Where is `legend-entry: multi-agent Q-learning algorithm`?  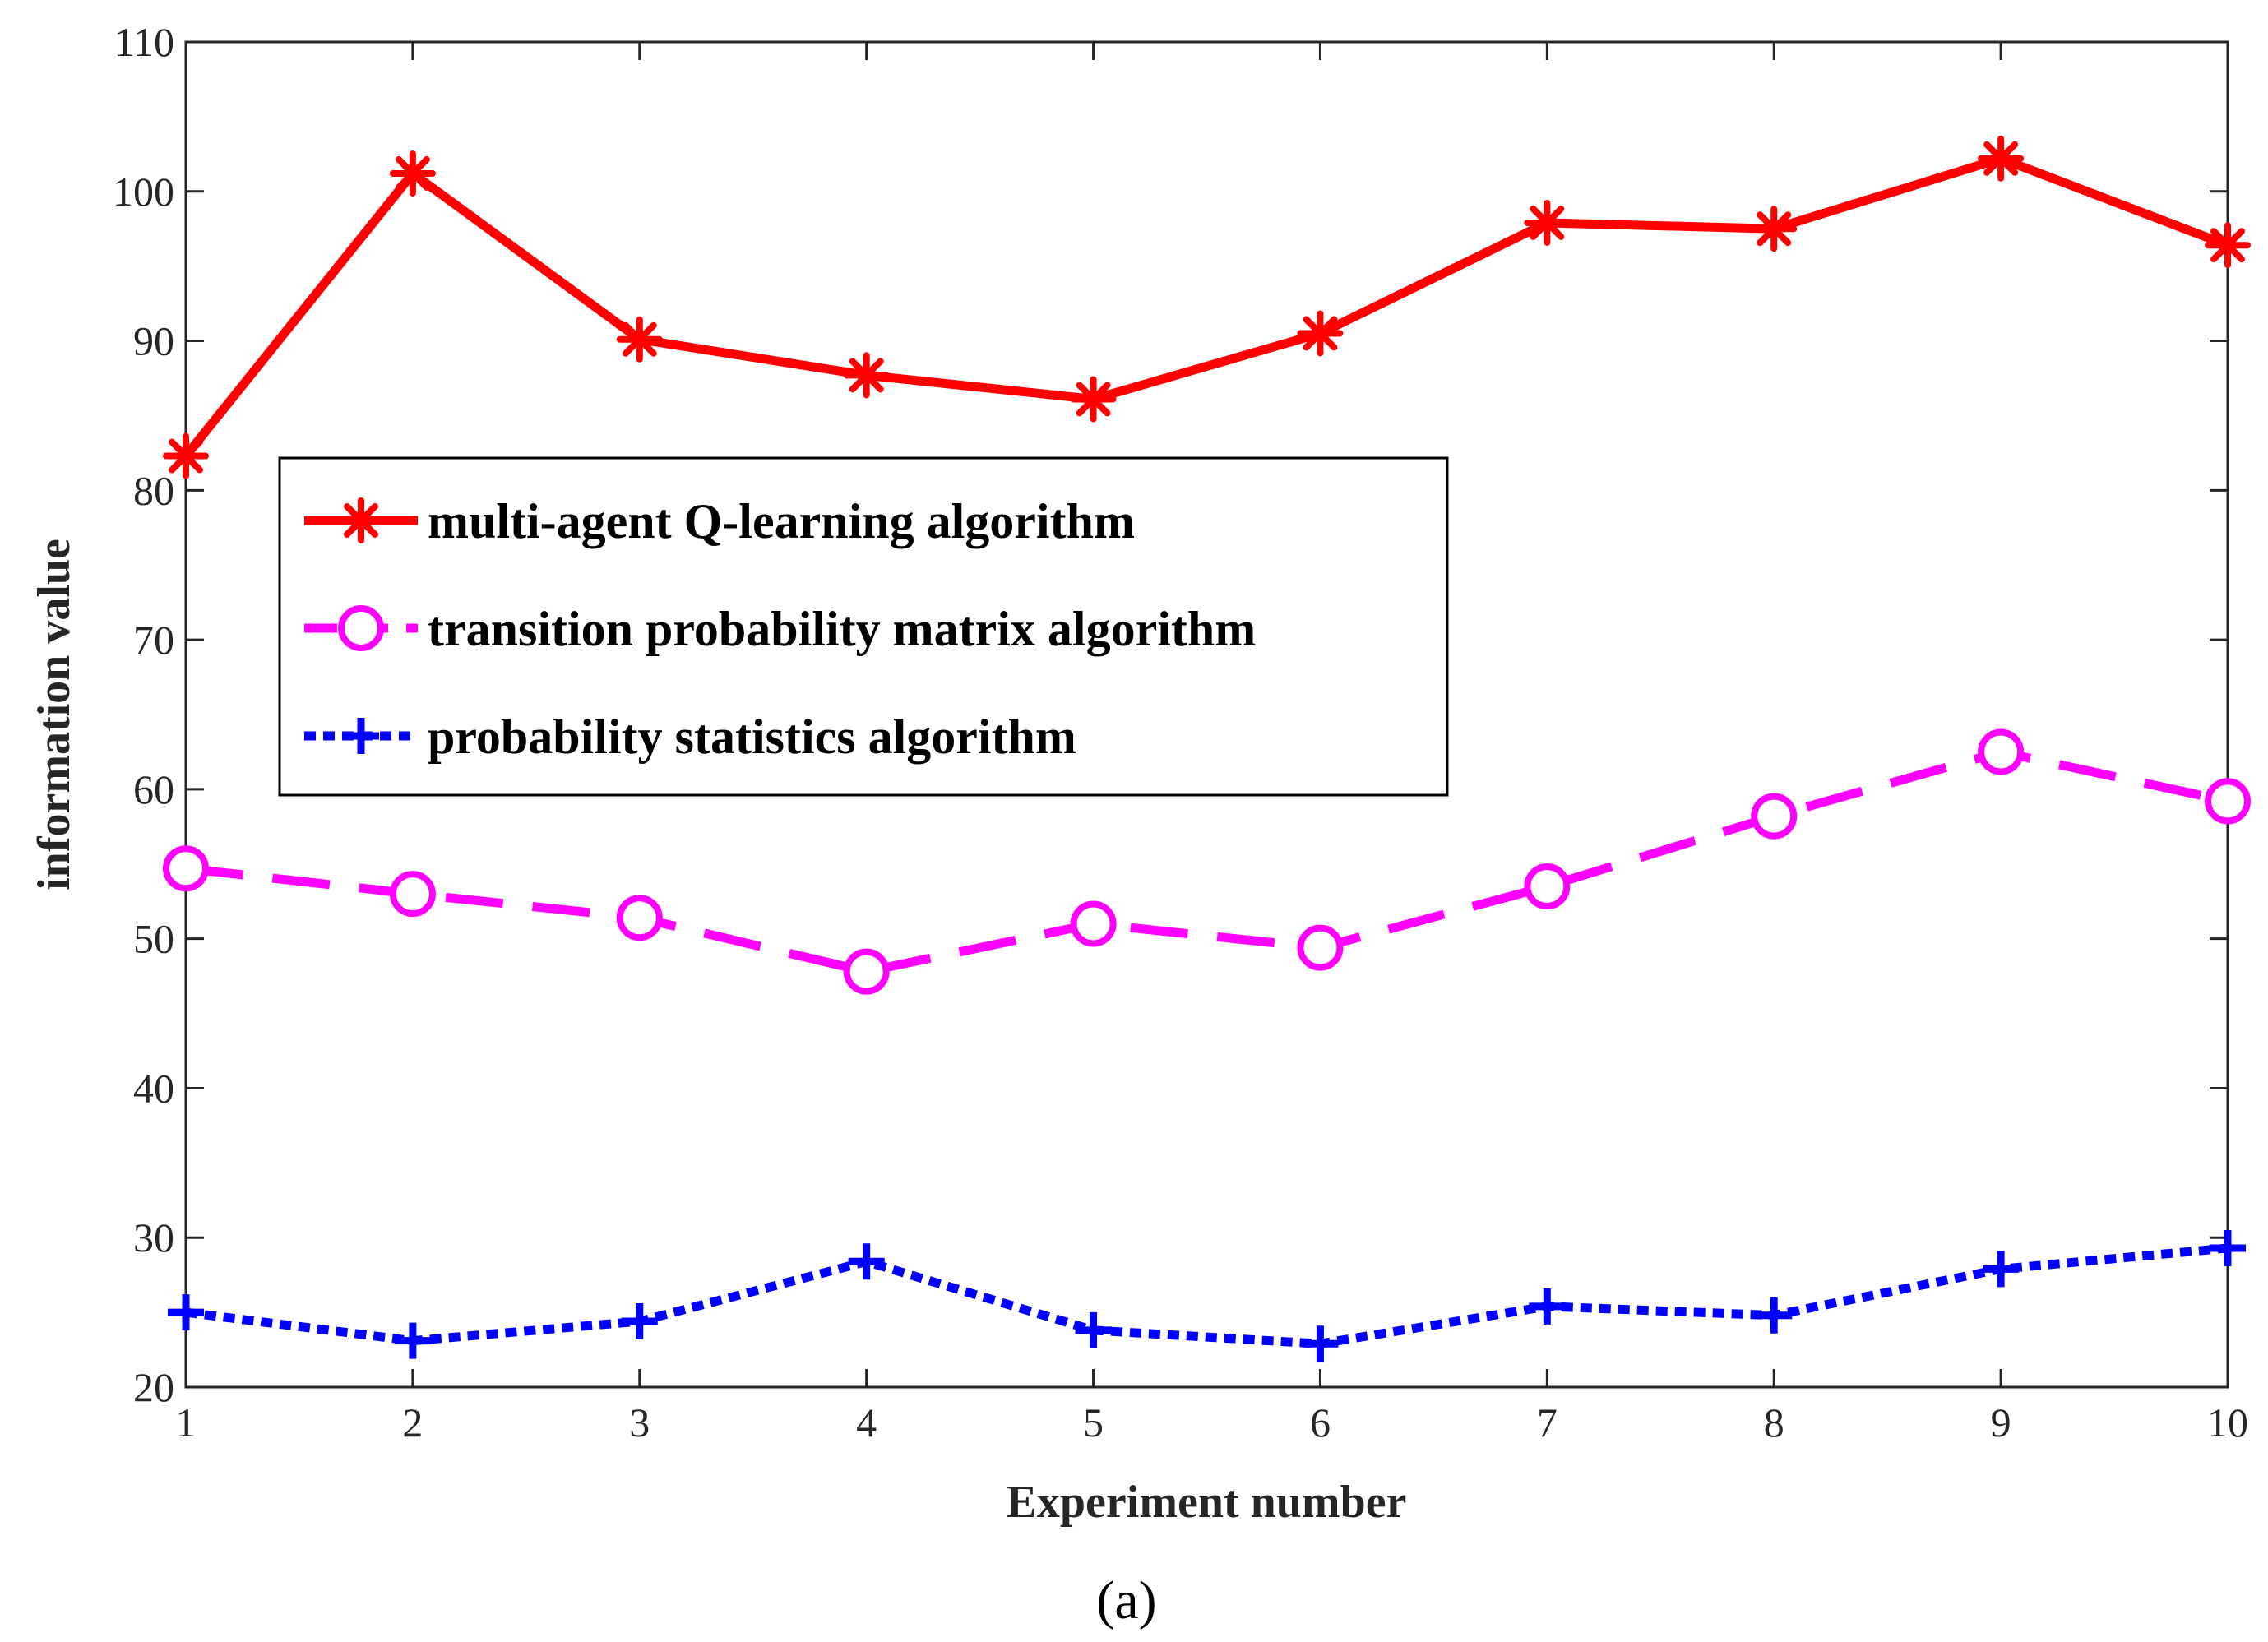 legend-entry: multi-agent Q-learning algorithm is located at coordinates (719, 521).